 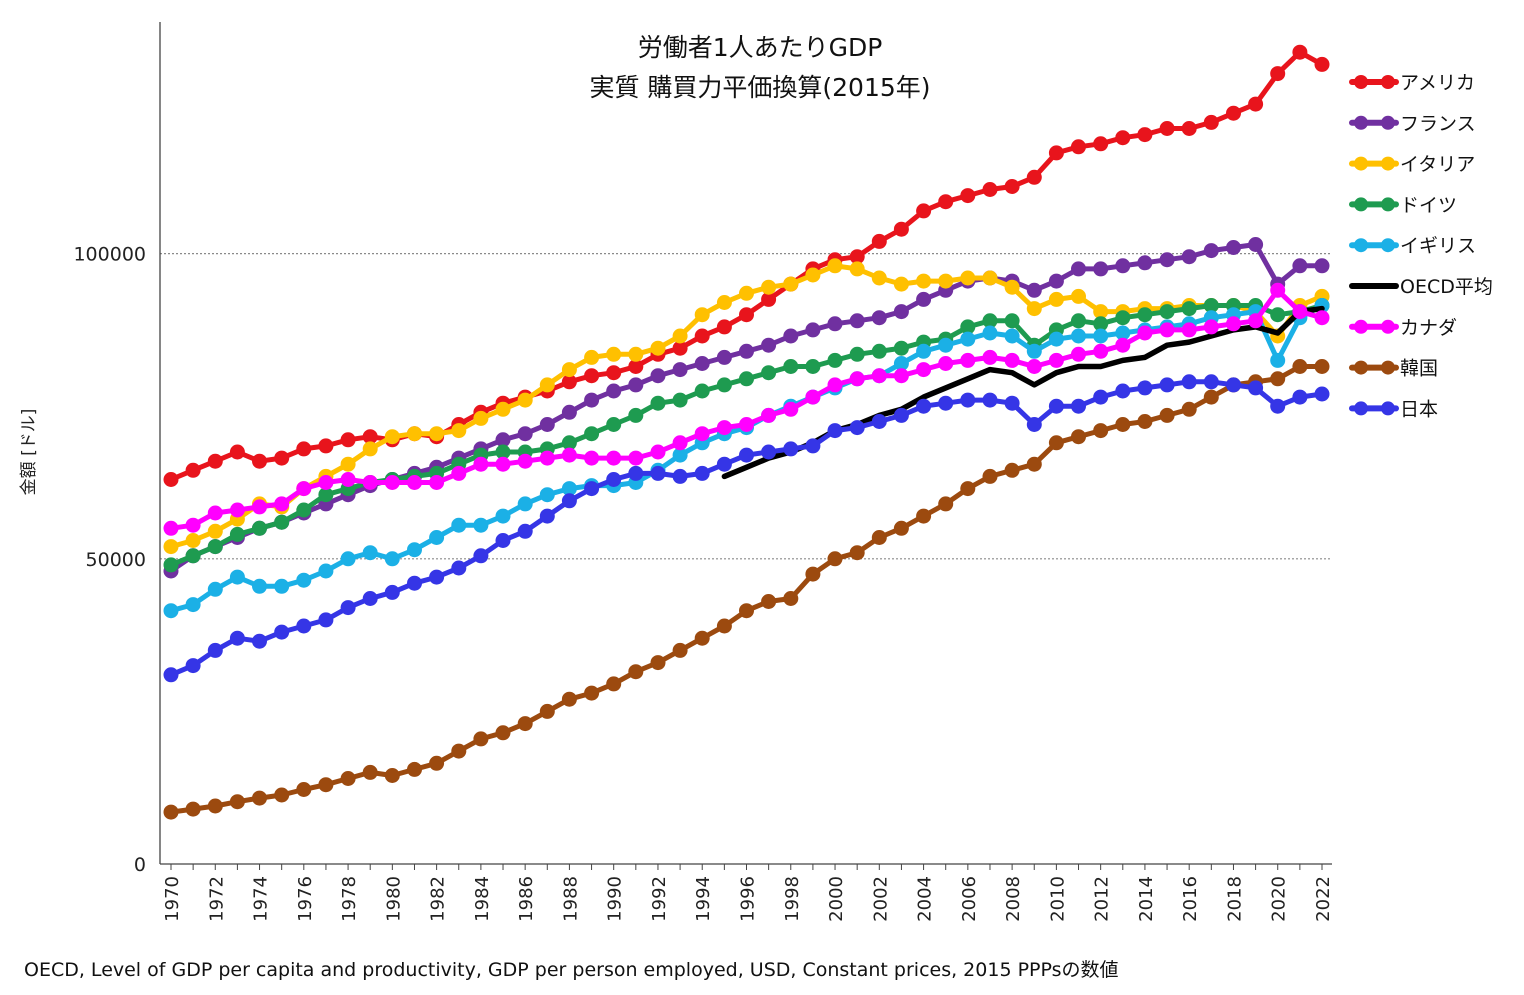 I want to click on x-tick-label: 2020, so click(x=1279, y=899).